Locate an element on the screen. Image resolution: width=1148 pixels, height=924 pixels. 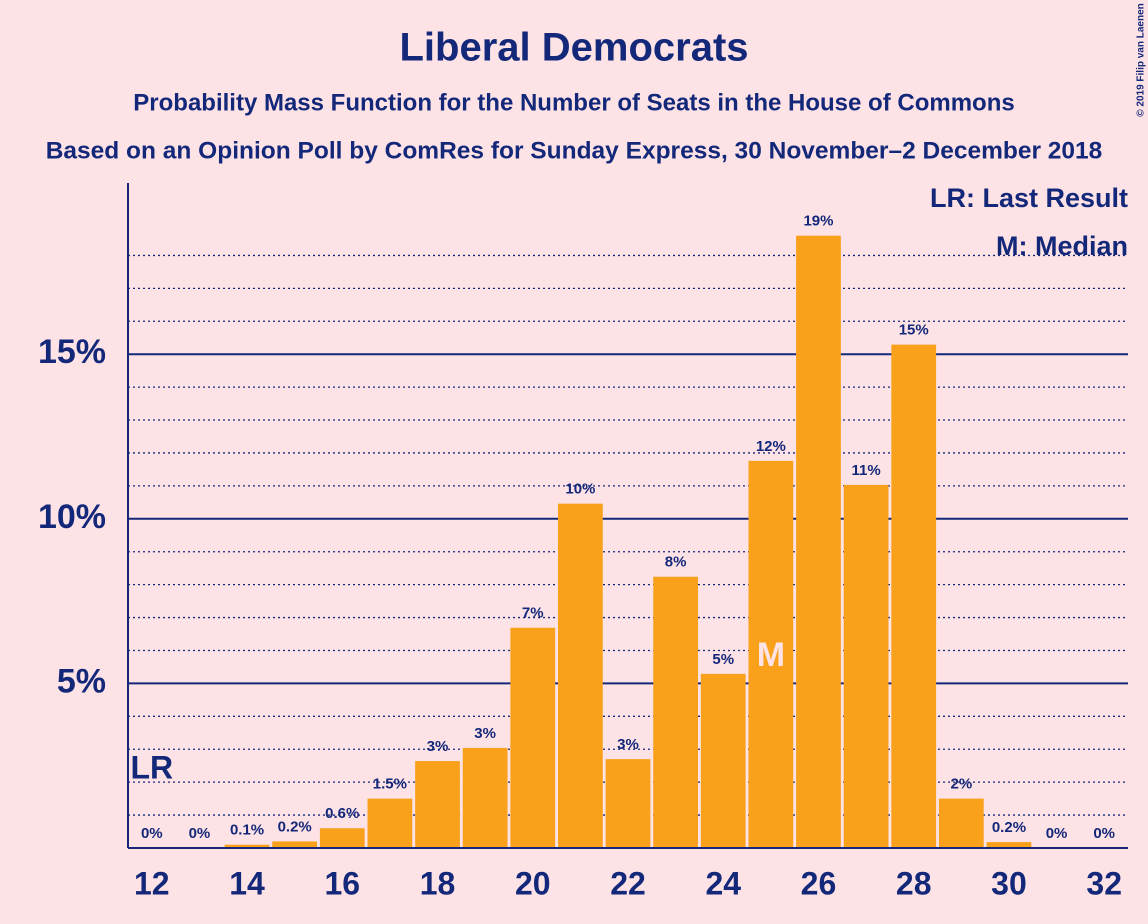
x-tick-label: 30 is located at coordinates (1009, 883).